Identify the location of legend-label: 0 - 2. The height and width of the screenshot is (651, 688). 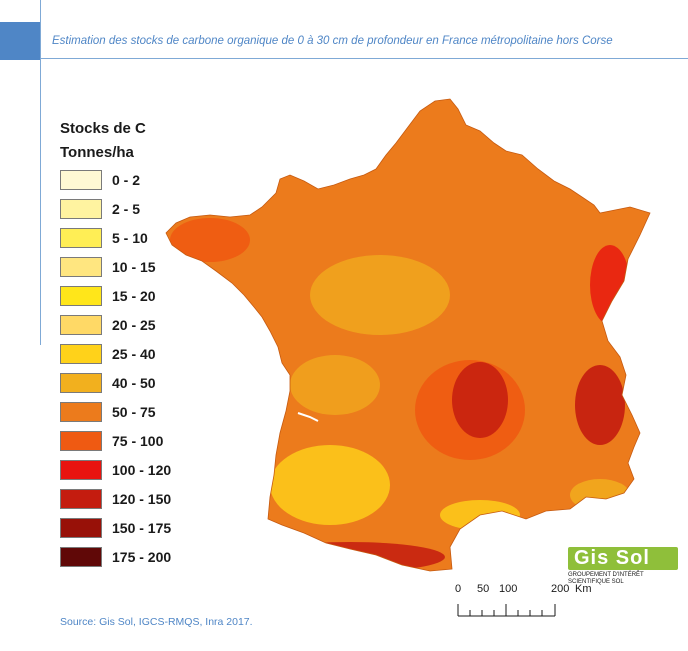
(126, 179).